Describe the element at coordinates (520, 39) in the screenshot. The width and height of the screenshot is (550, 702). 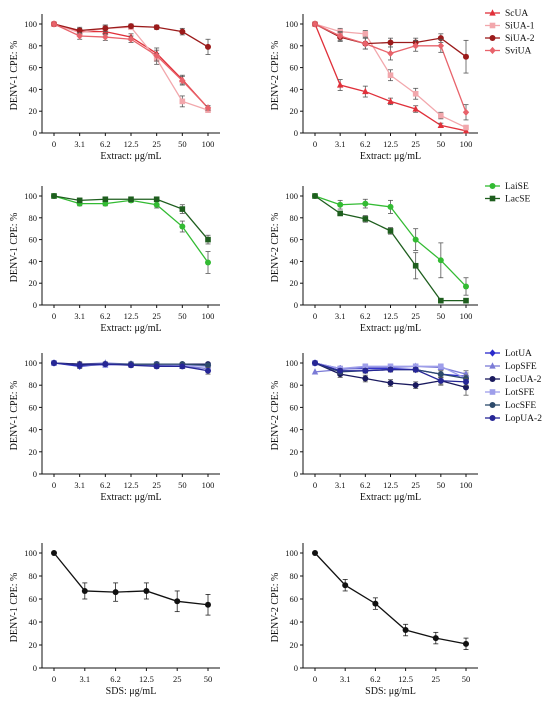
I see `legend-label: SiUA-2` at that location.